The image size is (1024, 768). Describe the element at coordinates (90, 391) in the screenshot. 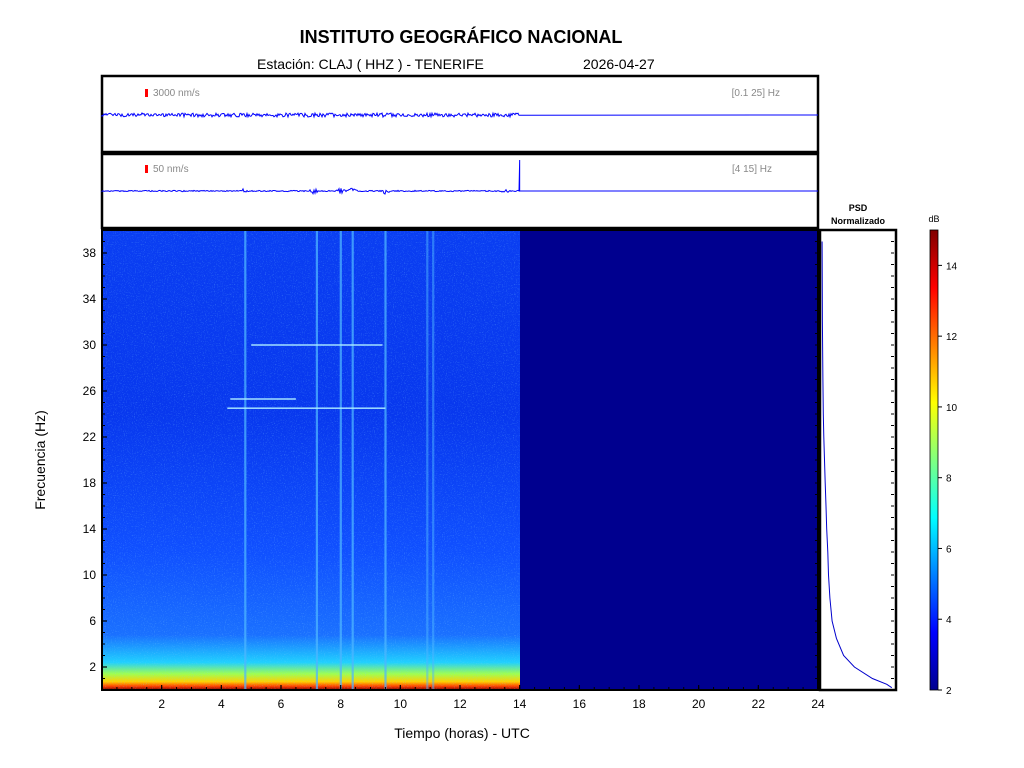

I see `y-tick-label: 26` at that location.